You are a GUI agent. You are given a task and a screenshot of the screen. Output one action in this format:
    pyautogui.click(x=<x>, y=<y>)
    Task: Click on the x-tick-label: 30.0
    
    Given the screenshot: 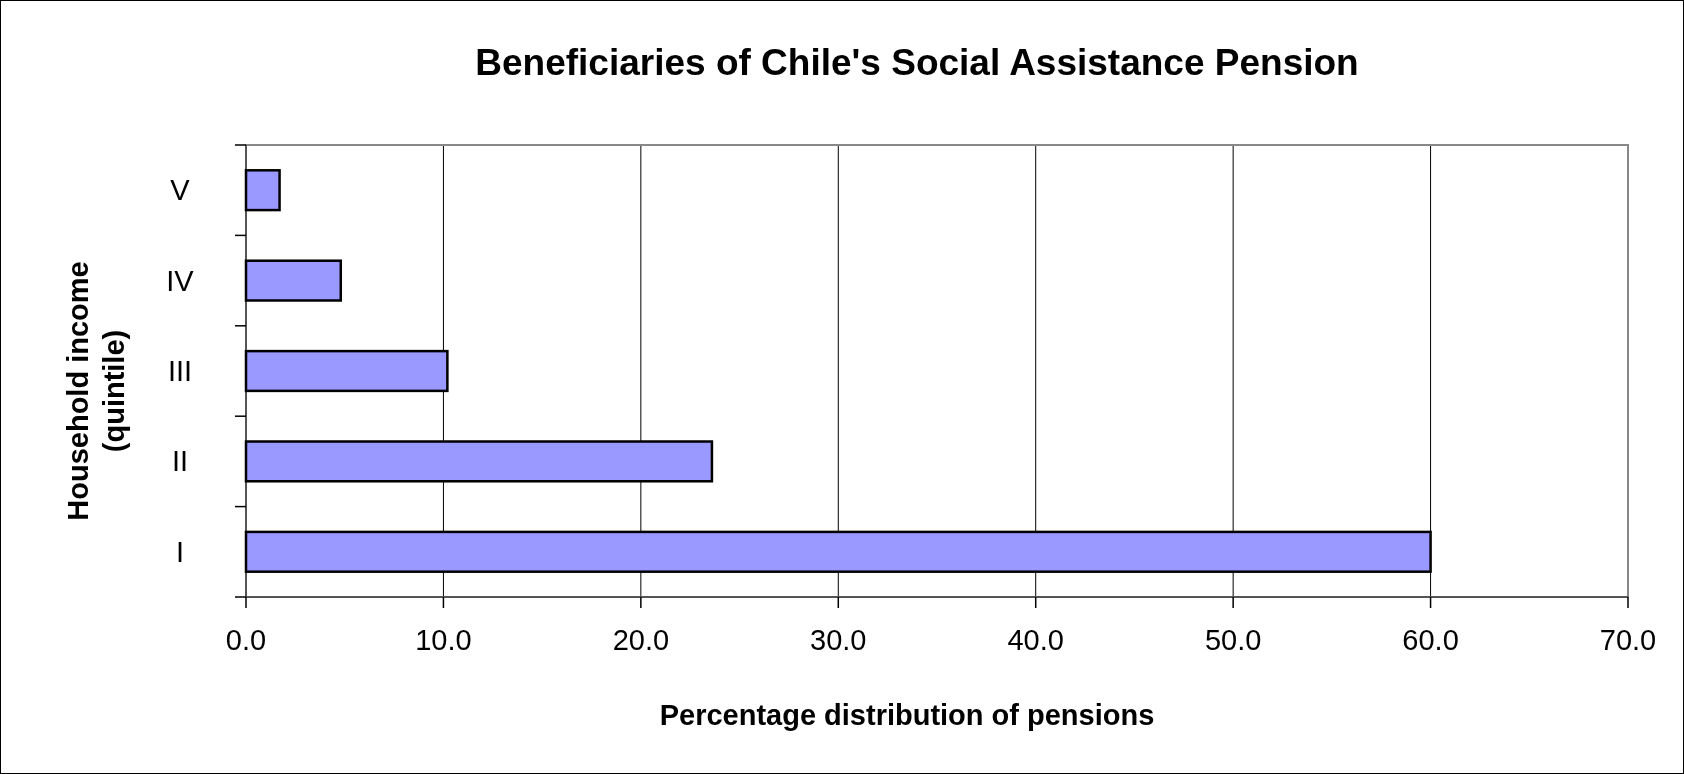 What is the action you would take?
    pyautogui.click(x=838, y=640)
    